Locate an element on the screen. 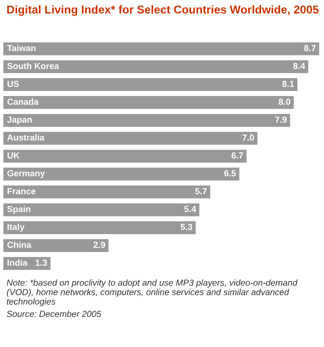  y-tick-label: Australia is located at coordinates (26, 137).